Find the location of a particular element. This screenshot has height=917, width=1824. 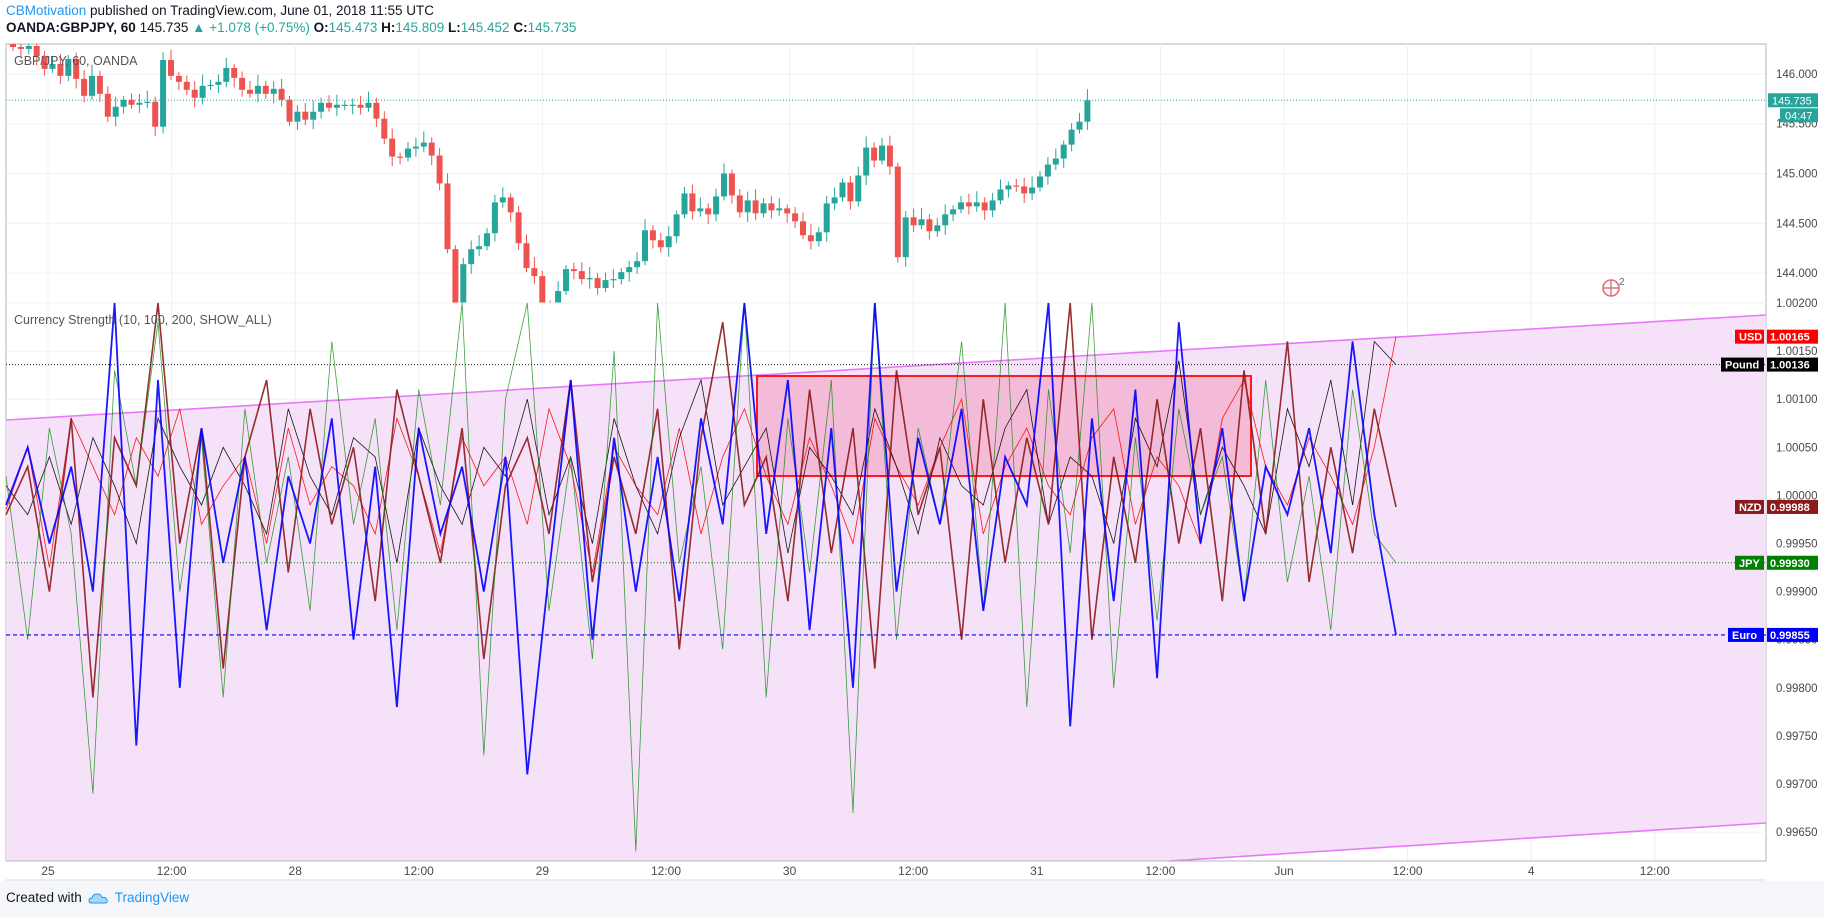

price-tick-label: 146.000 is located at coordinates (1797, 75).